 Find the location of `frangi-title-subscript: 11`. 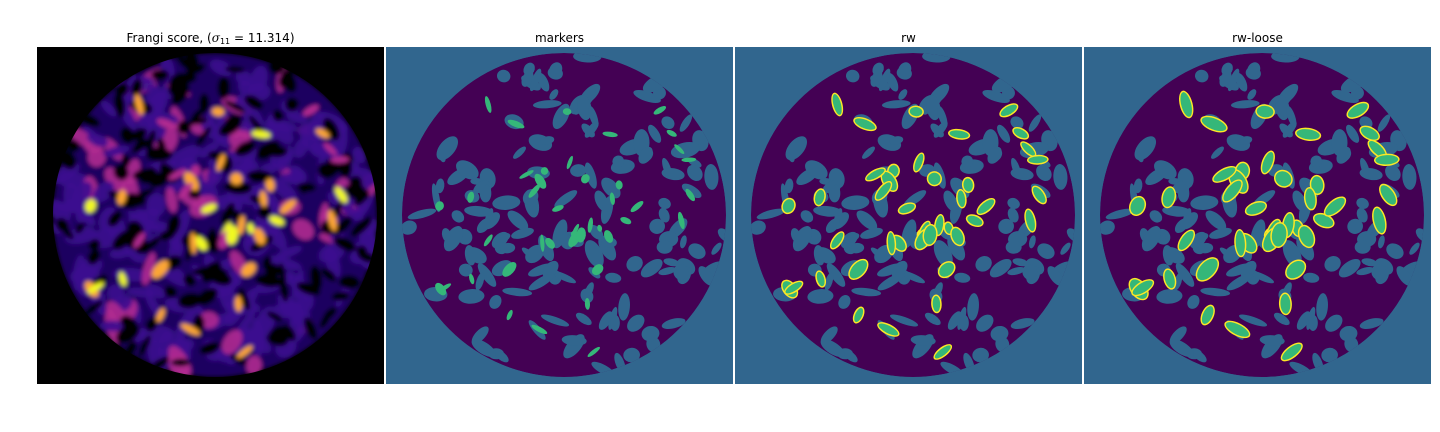

frangi-title-subscript: 11 is located at coordinates (225, 41).